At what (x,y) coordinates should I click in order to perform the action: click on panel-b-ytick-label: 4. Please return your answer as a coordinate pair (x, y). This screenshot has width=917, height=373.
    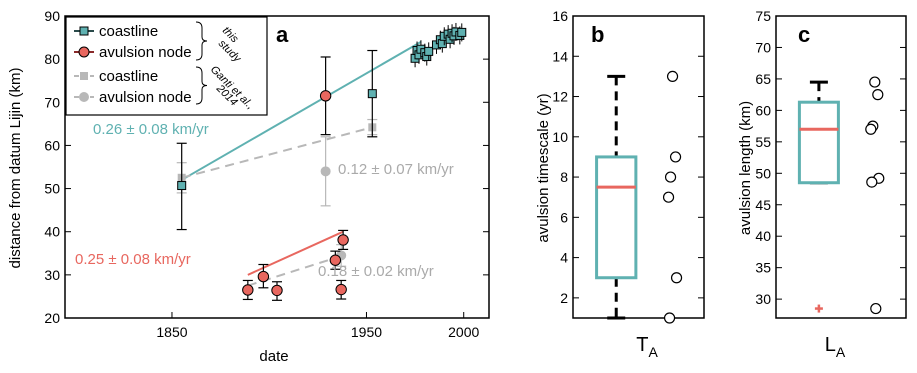
    Looking at the image, I should click on (564, 258).